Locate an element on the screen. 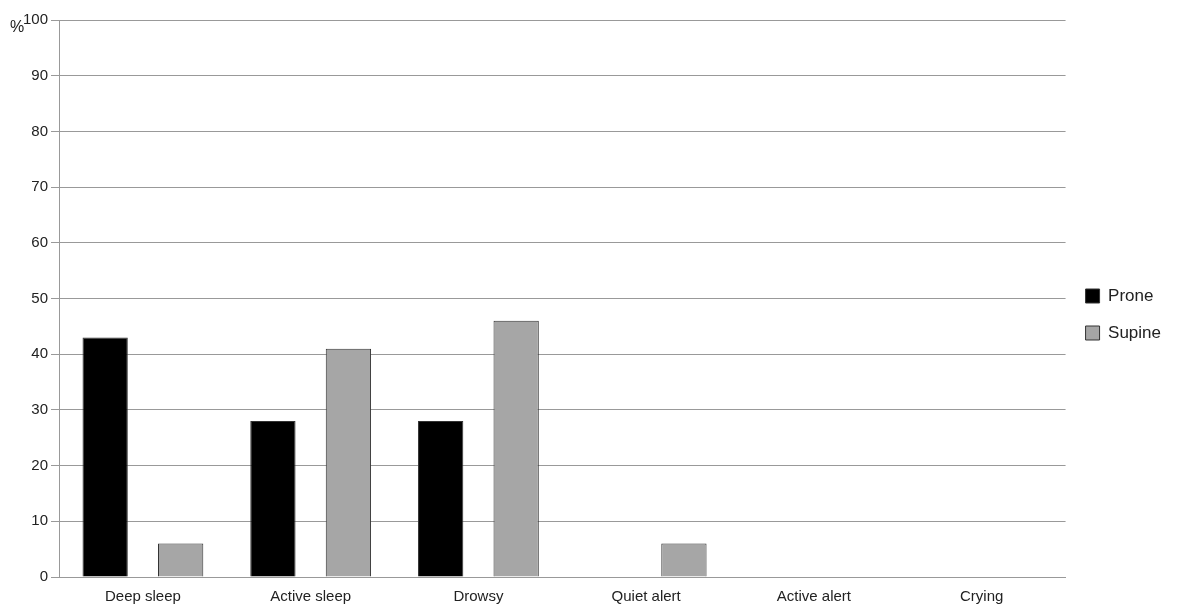 This screenshot has height=614, width=1181. y-tick-label: 70 is located at coordinates (40, 186).